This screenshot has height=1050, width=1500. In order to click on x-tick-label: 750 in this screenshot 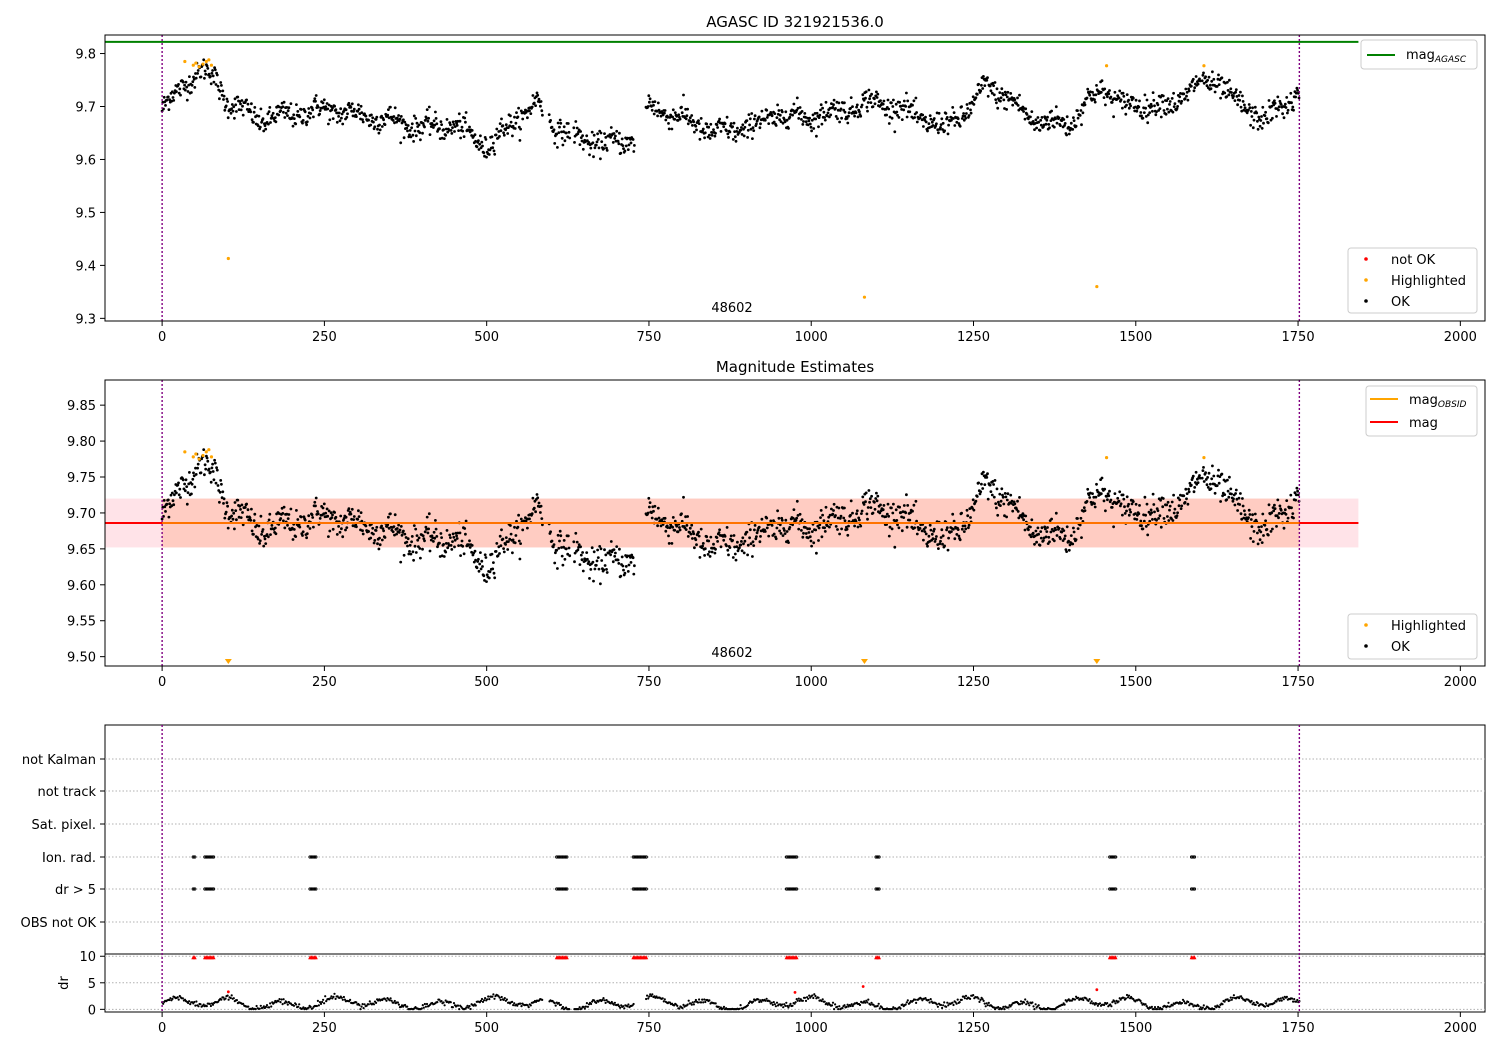, I will do `click(649, 682)`.